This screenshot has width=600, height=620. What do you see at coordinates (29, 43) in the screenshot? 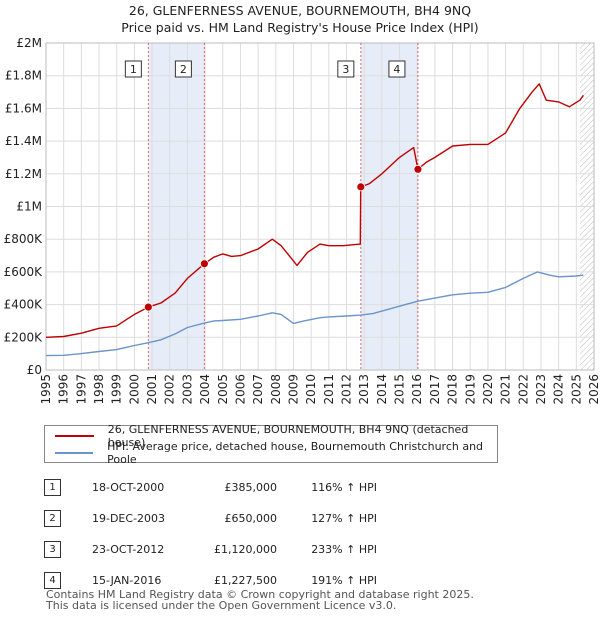
I see `y-tick-label: £2M` at bounding box center [29, 43].